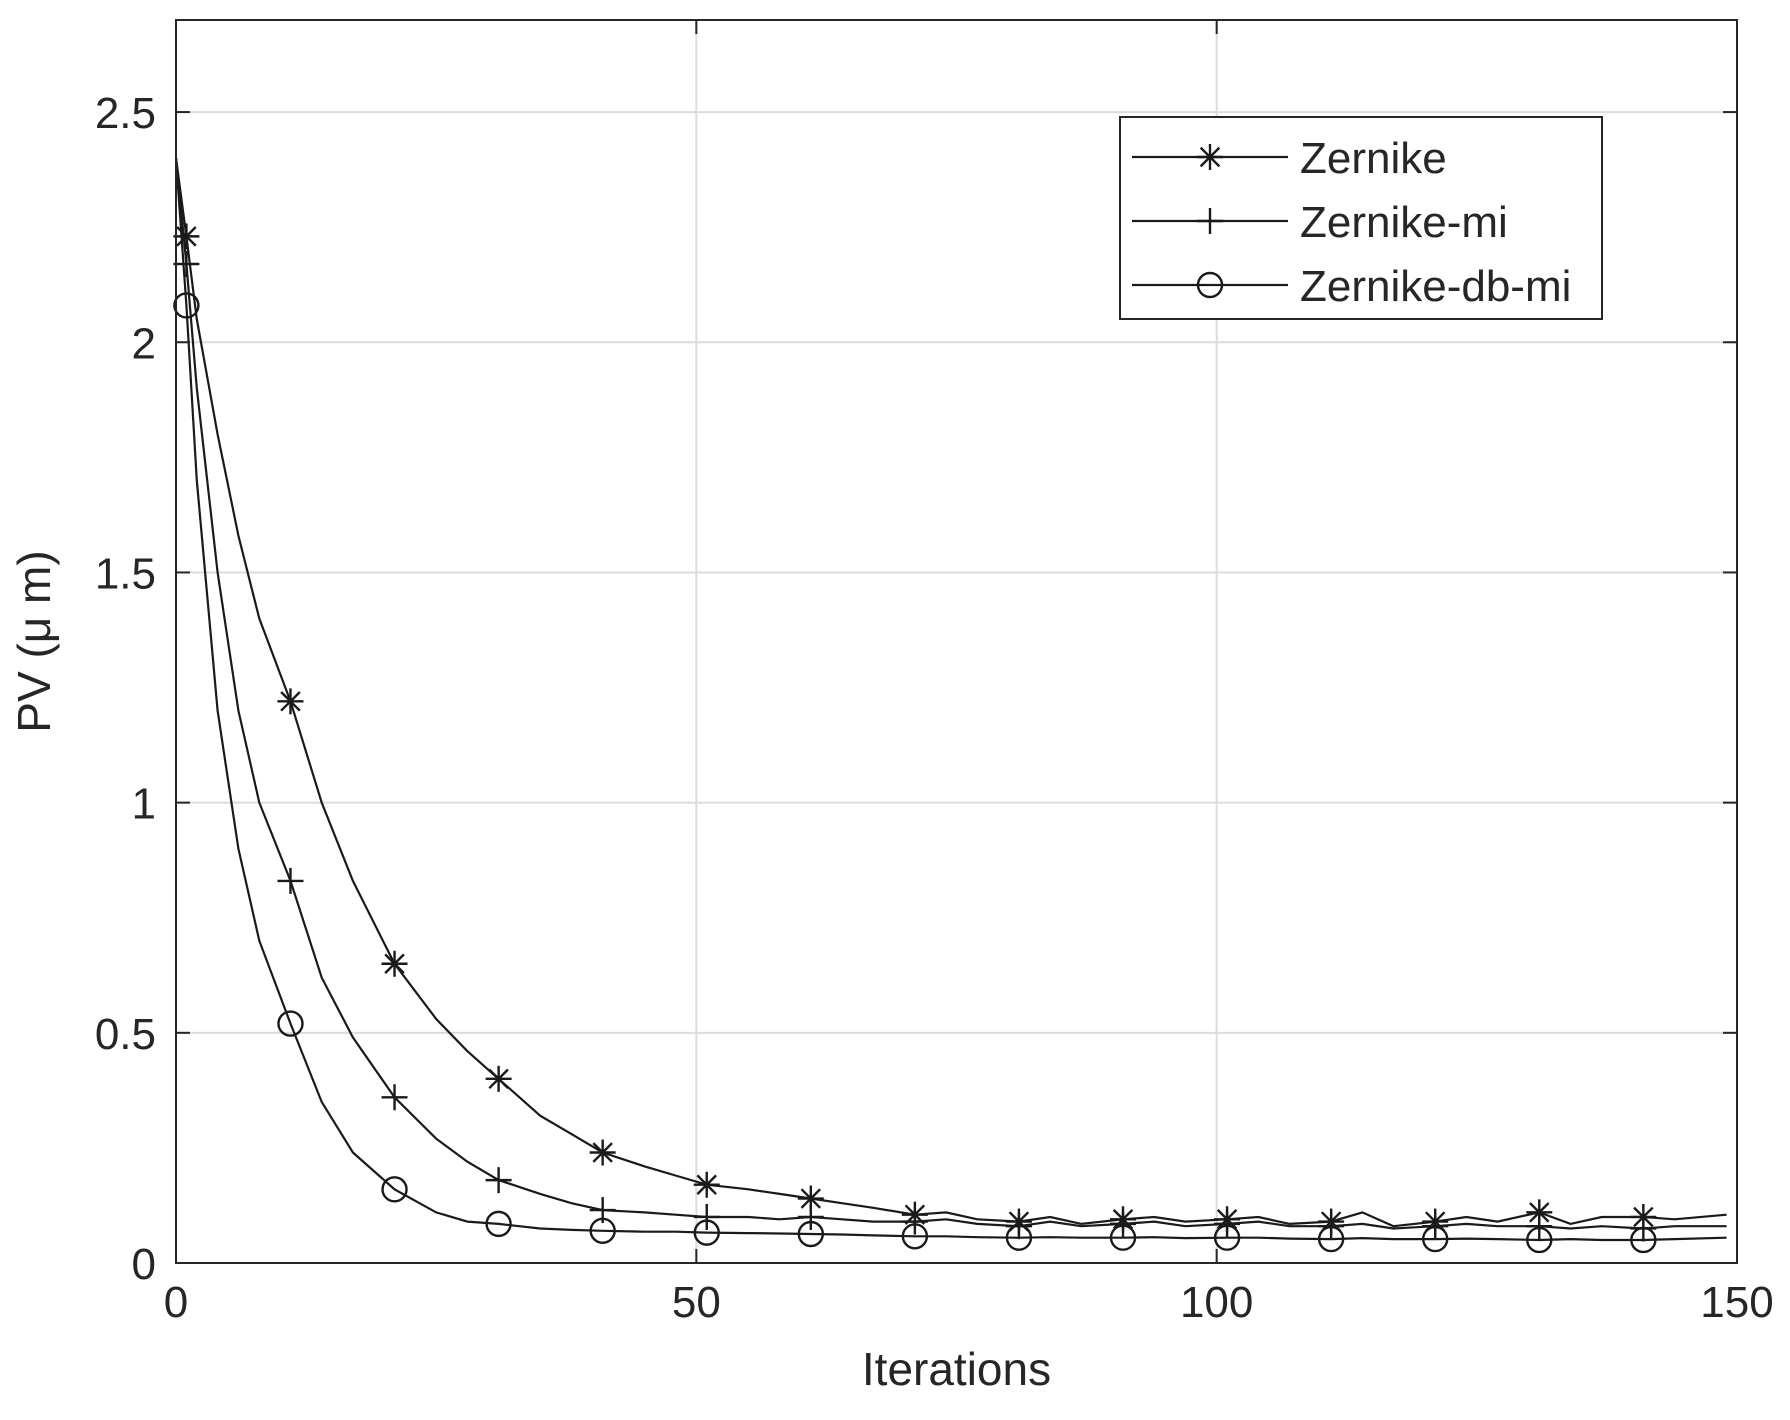  I want to click on legend-marker-zernike, so click(1210, 157).